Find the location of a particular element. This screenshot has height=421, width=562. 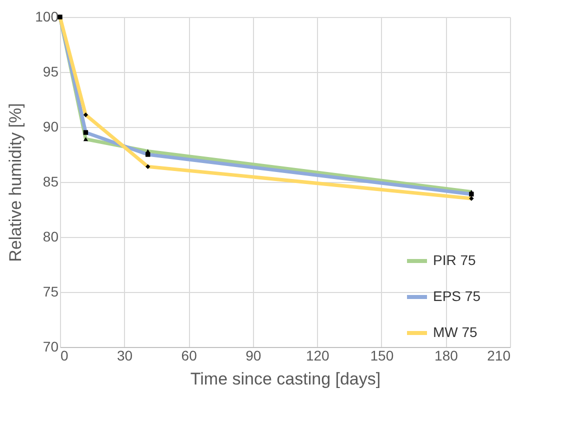

y-tick-label: 75 is located at coordinates (50, 292).